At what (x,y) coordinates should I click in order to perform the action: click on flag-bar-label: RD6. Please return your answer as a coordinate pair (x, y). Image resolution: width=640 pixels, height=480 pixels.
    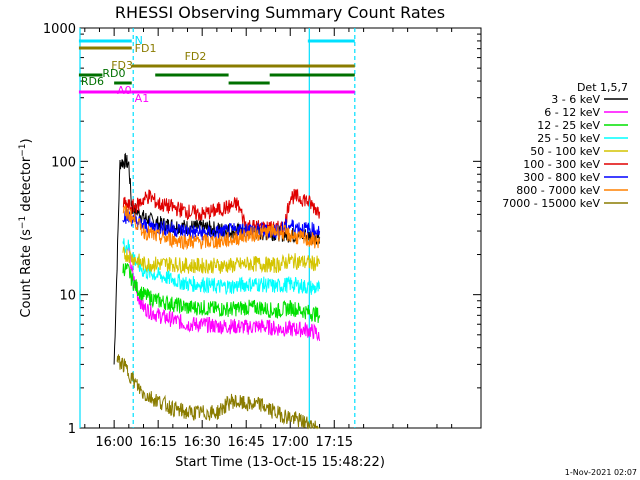
    Looking at the image, I should click on (92, 81).